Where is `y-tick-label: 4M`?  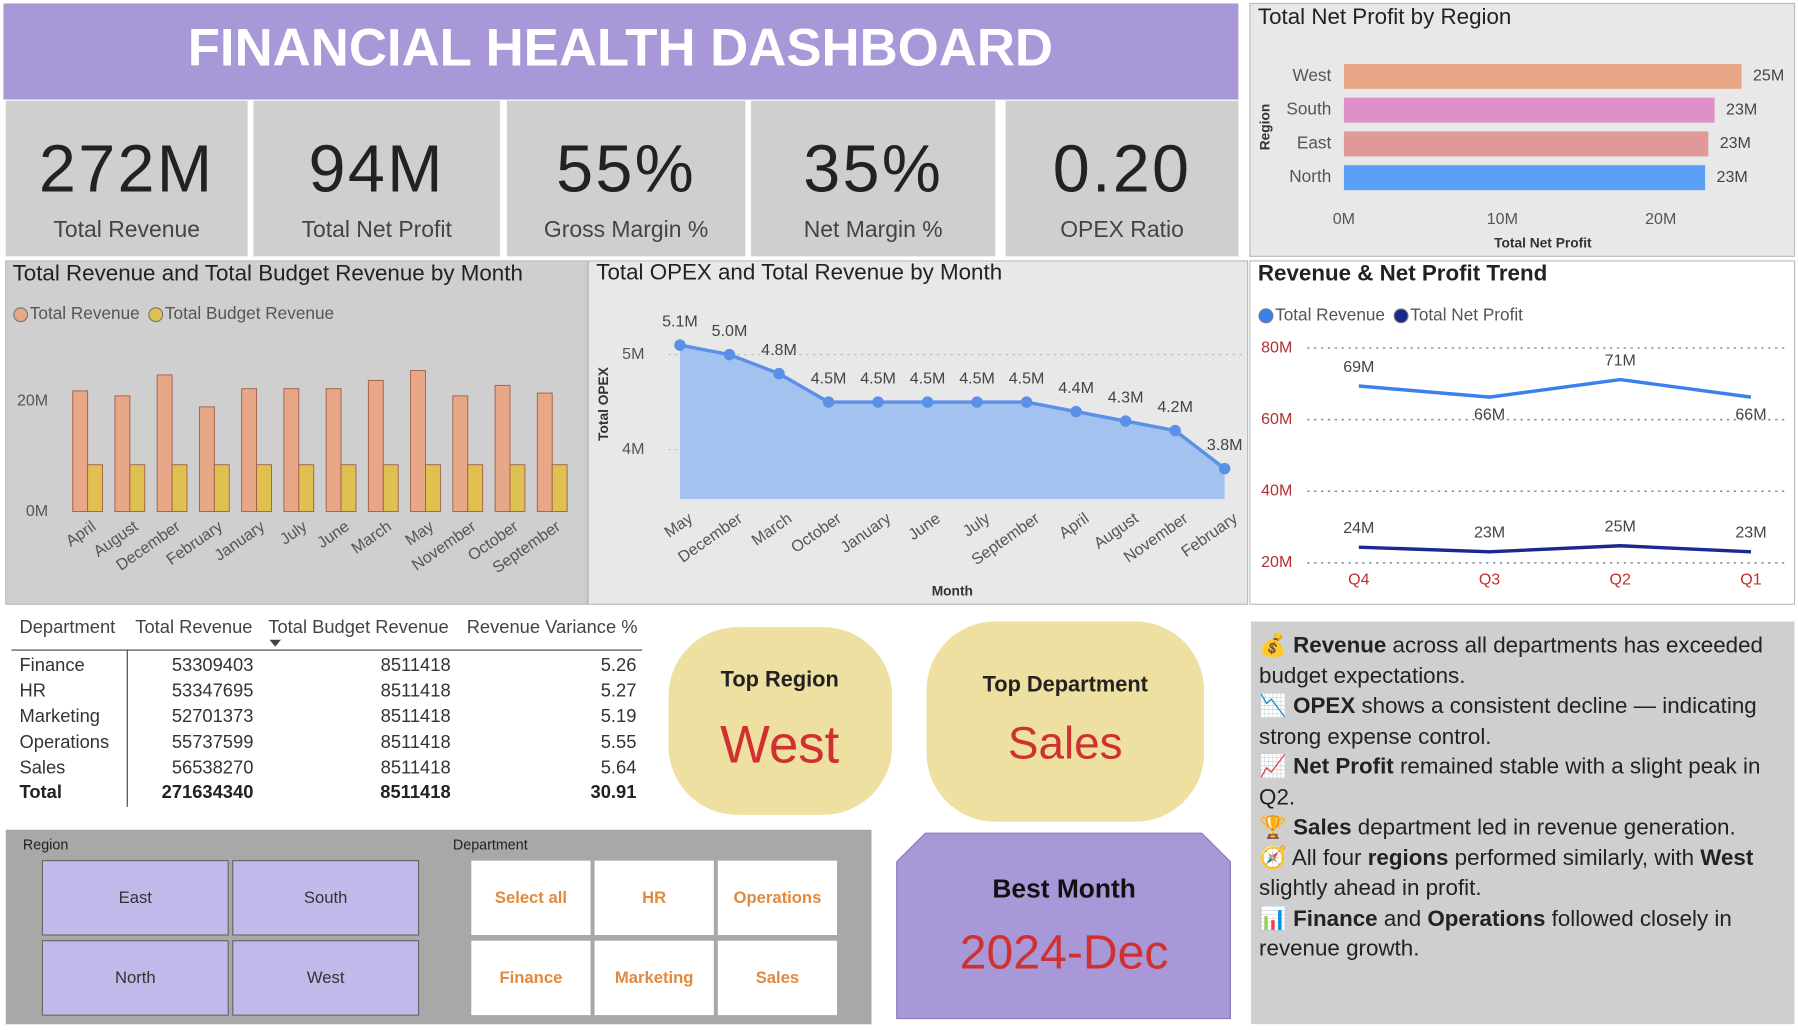
y-tick-label: 4M is located at coordinates (633, 449).